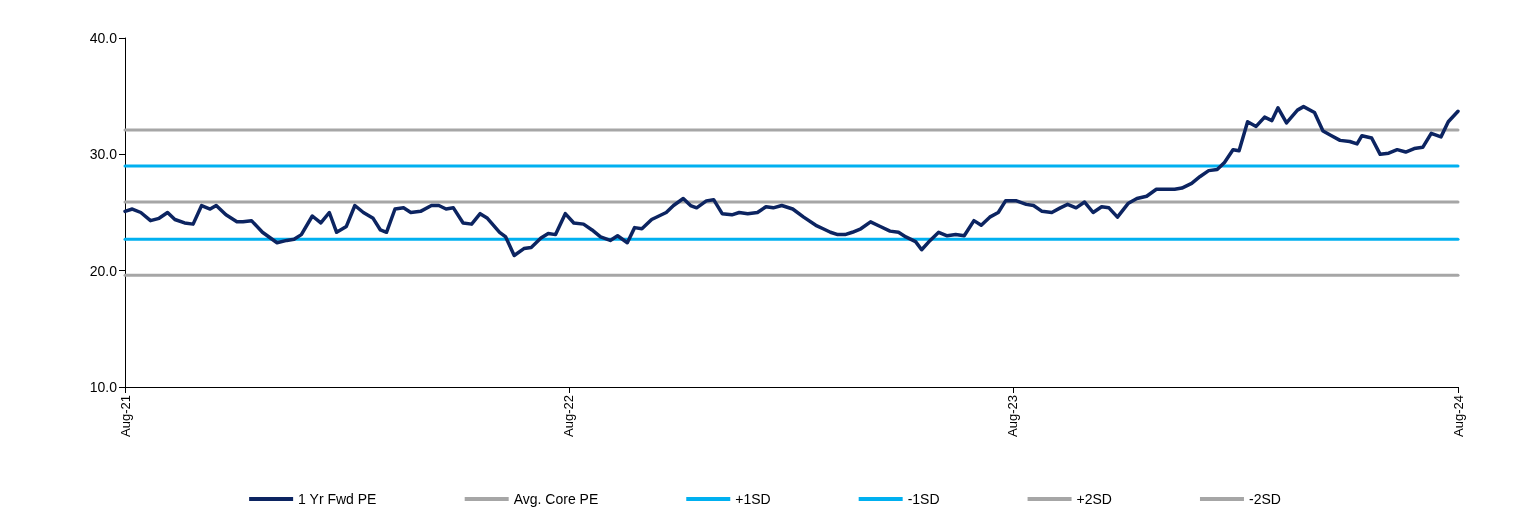  I want to click on x-tick-label: Aug-23, so click(1013, 416).